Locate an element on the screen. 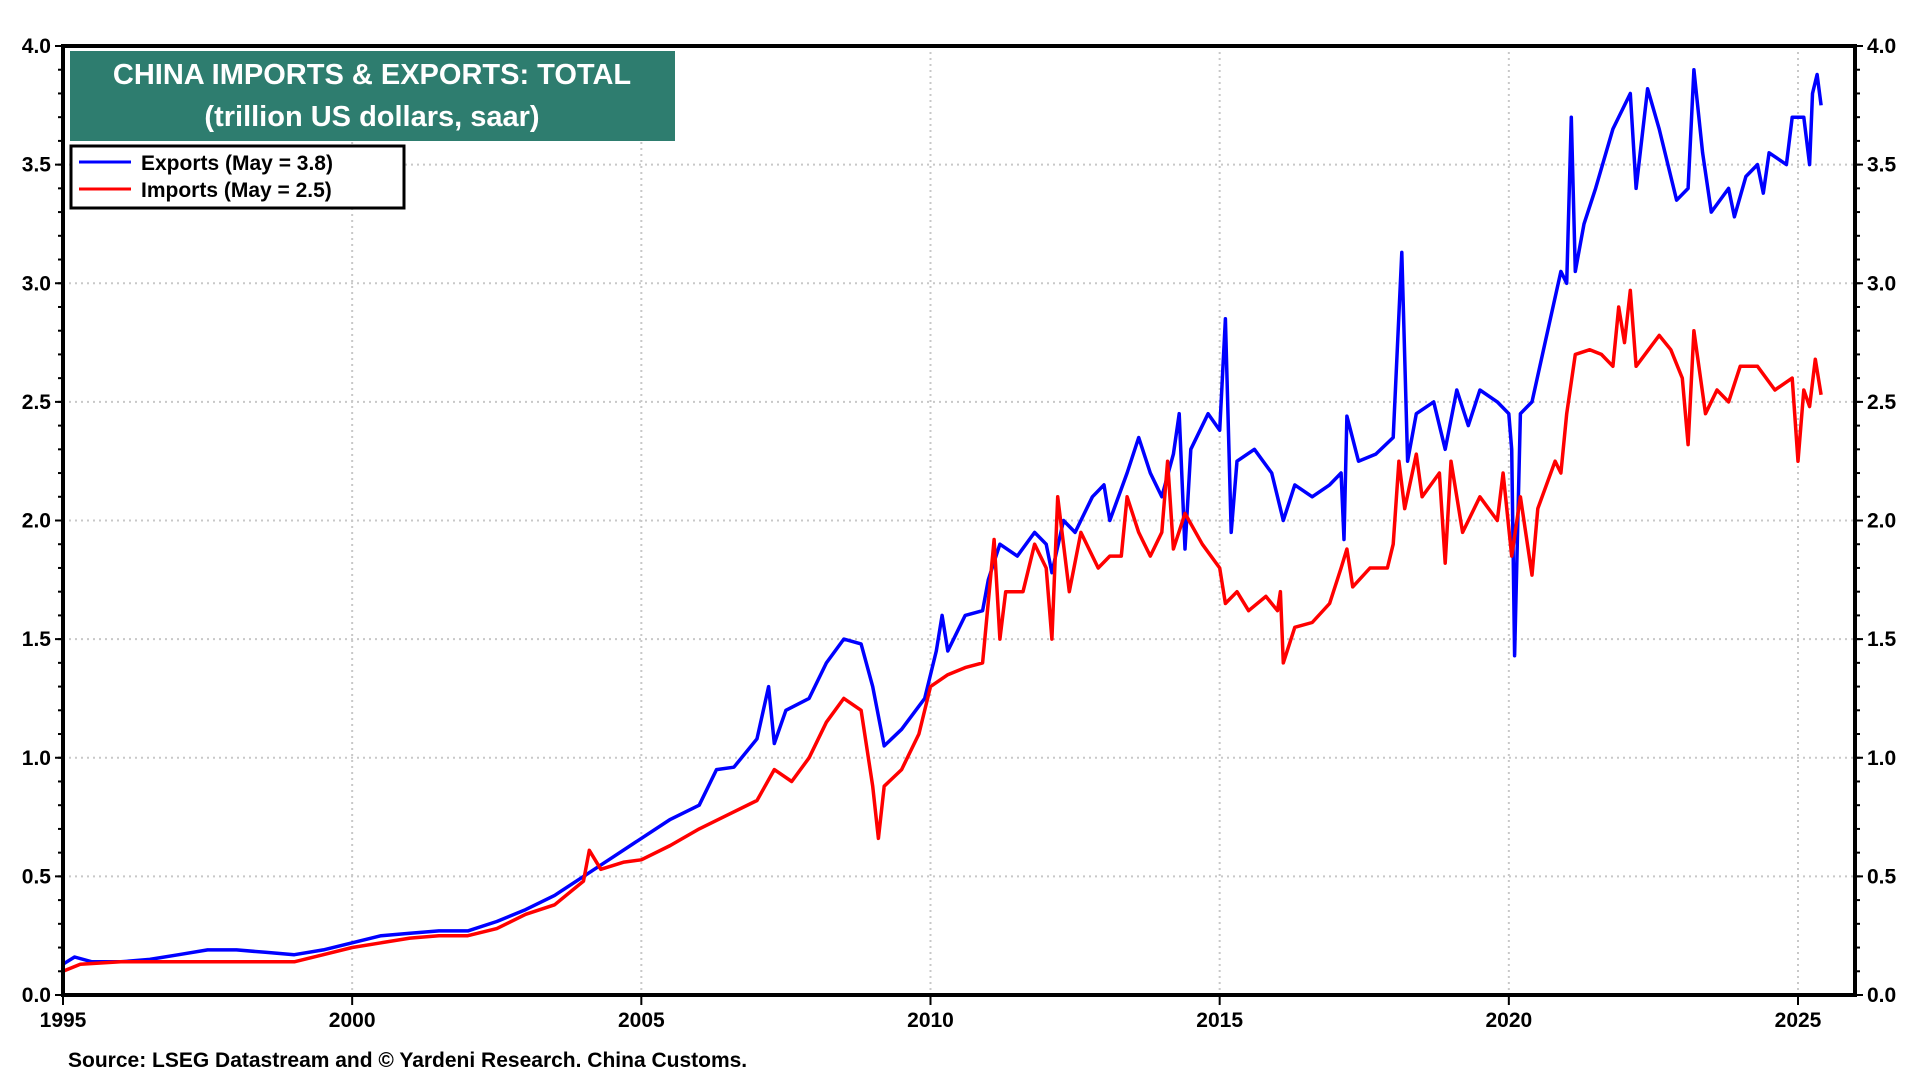 Image resolution: width=1920 pixels, height=1080 pixels. y-tick-label-right: 1.5 is located at coordinates (1882, 639).